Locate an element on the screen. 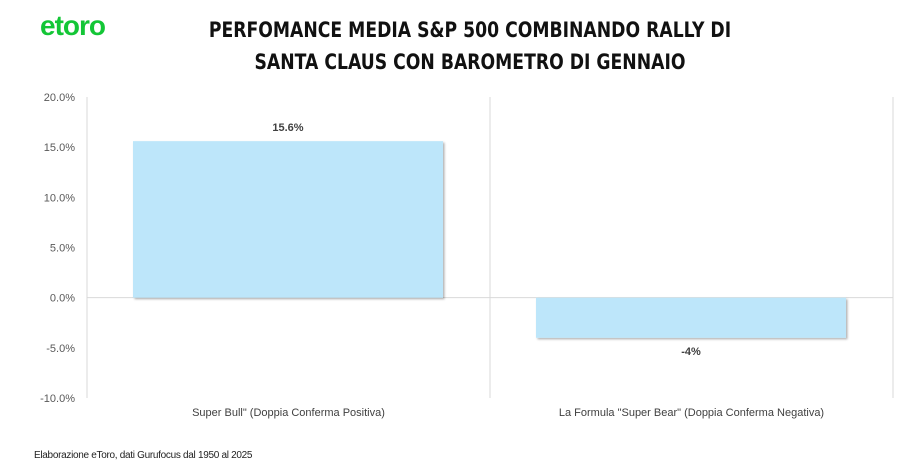 Image resolution: width=908 pixels, height=468 pixels. y-tick-label: 15.0% is located at coordinates (59, 148).